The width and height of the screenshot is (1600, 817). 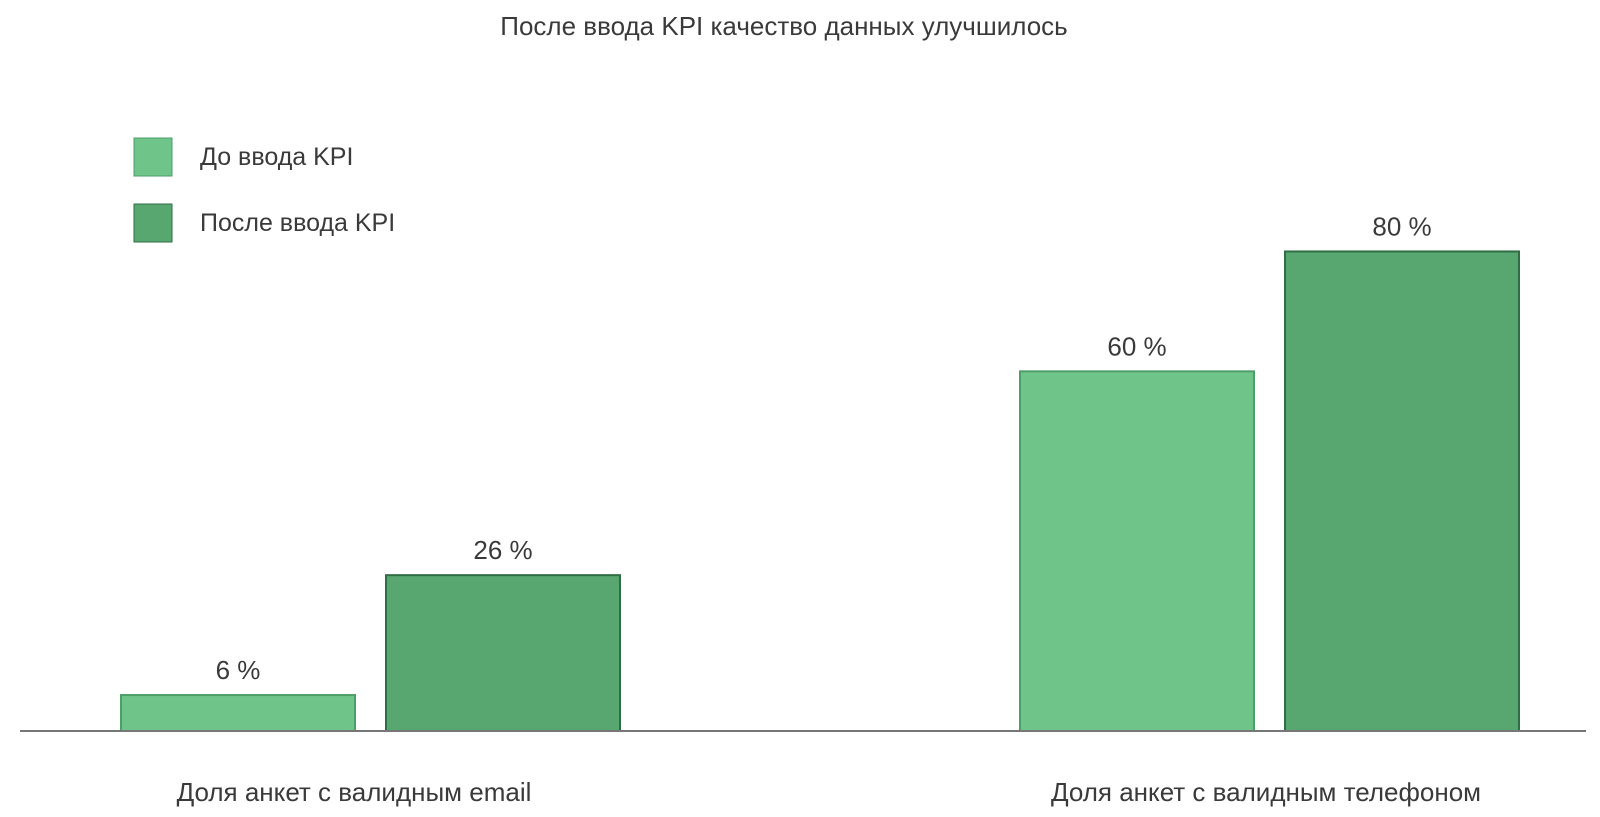 I want to click on value-label-email-before: 6 %, so click(x=238, y=670).